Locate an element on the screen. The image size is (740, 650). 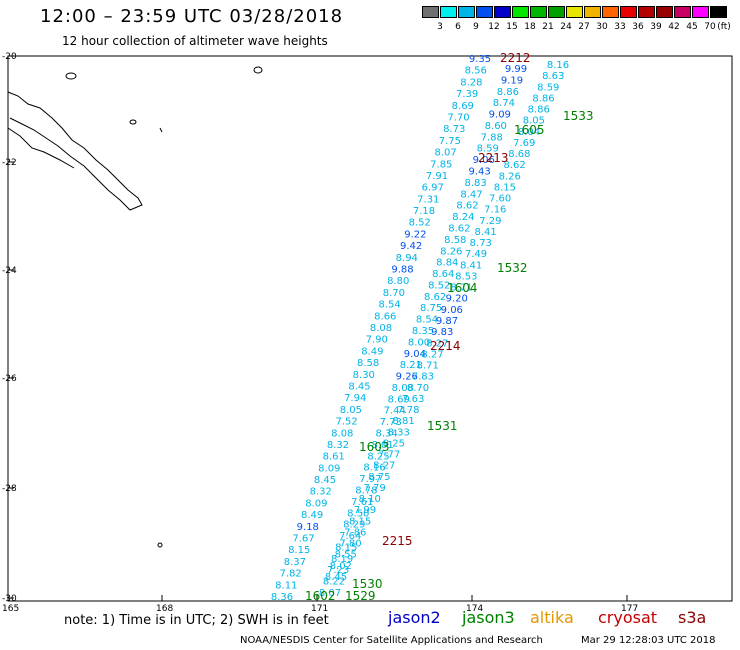
swh-point: 9.42 is located at coordinates (411, 246).